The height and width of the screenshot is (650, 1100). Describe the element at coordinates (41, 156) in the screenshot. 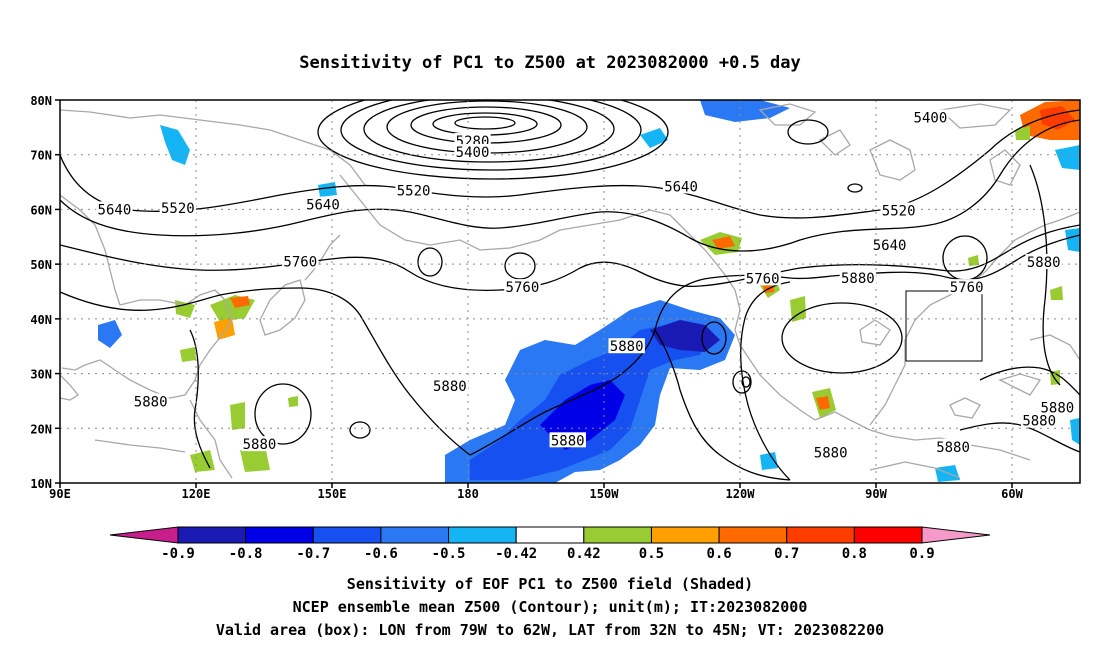

I see `lat-tick-label: 70N` at that location.